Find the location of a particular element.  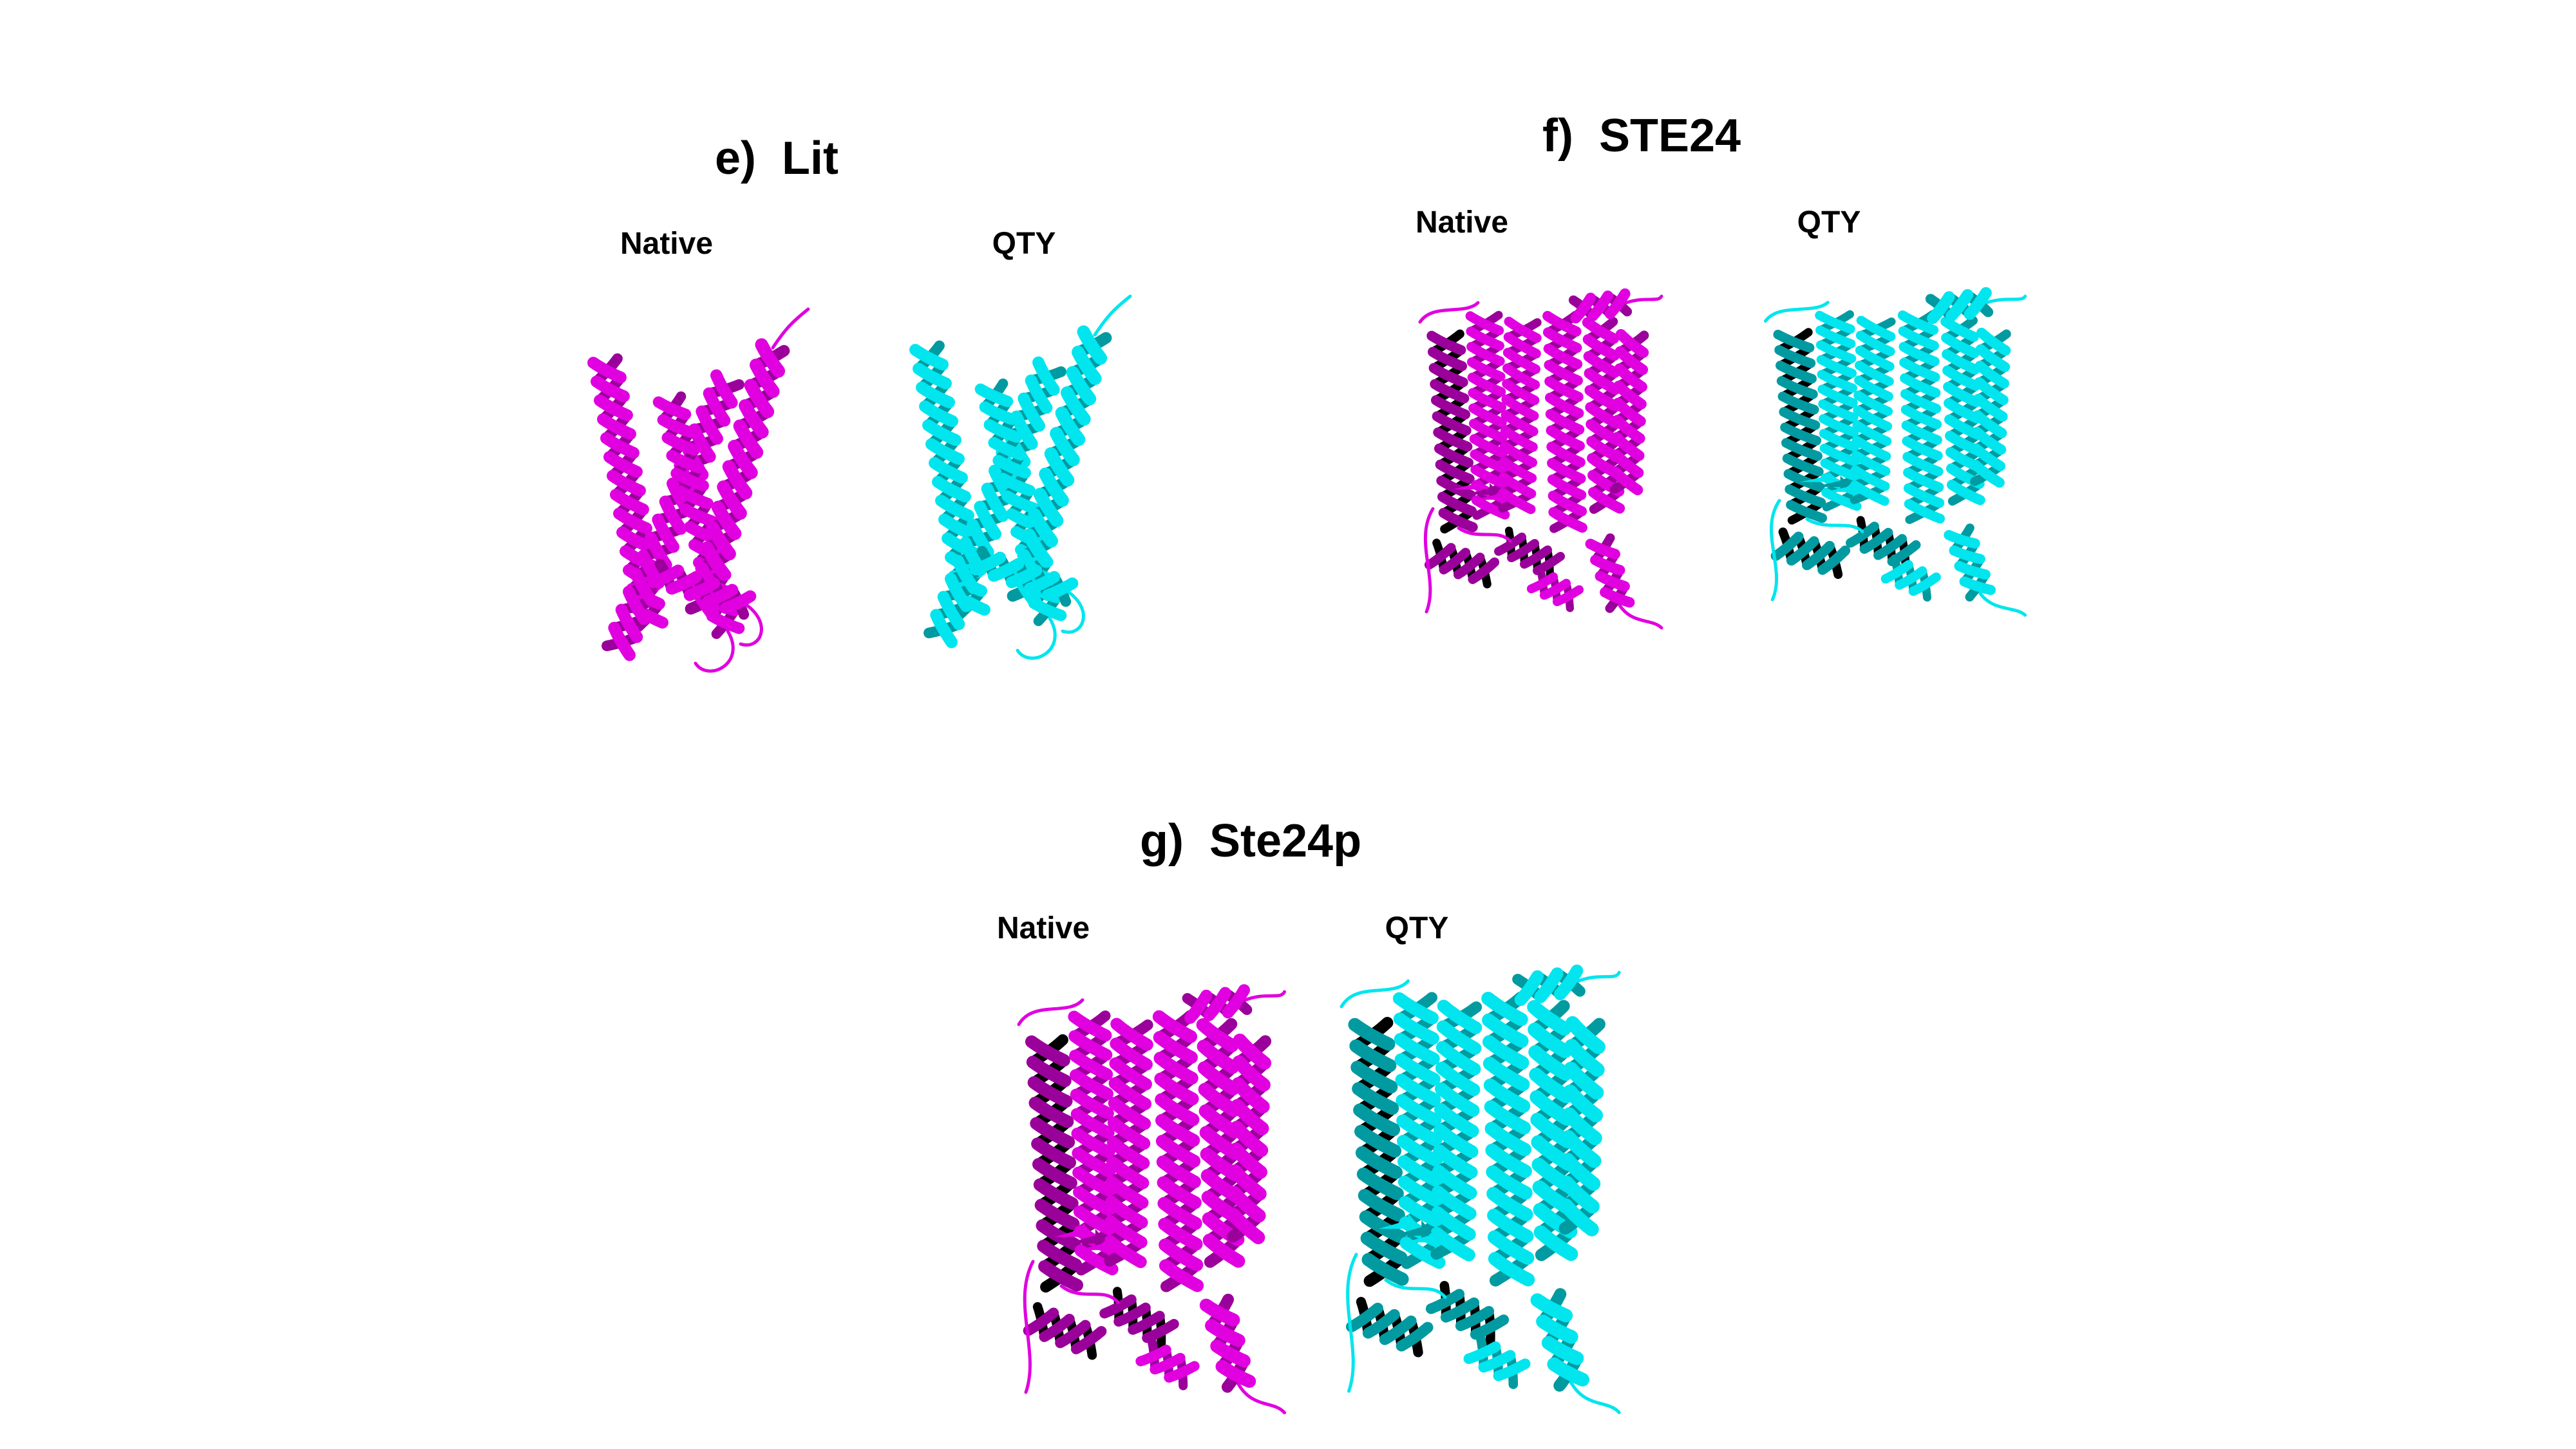

panel-e-native-label: Native is located at coordinates (666, 245).